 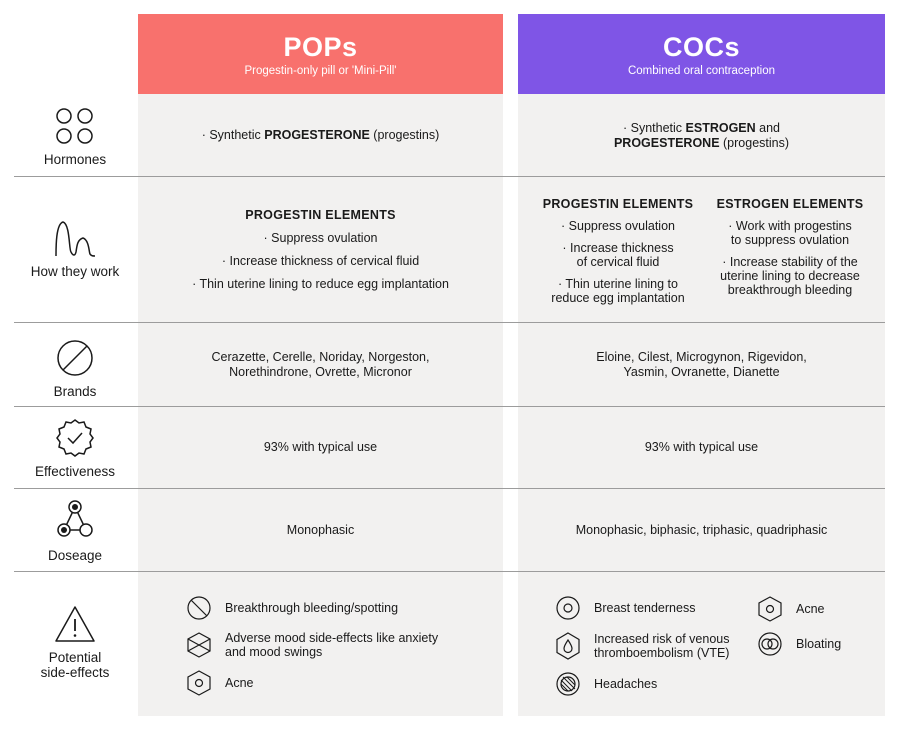 I want to click on check-badge-icon, so click(x=75, y=438).